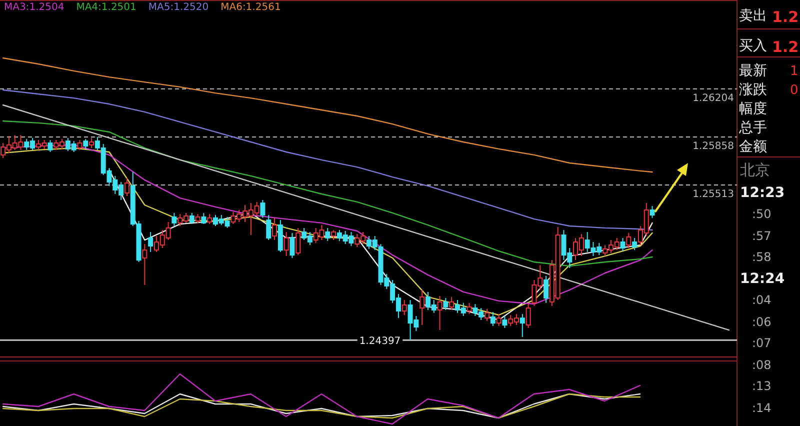  Describe the element at coordinates (762, 408) in the screenshot. I see `text: :14` at that location.